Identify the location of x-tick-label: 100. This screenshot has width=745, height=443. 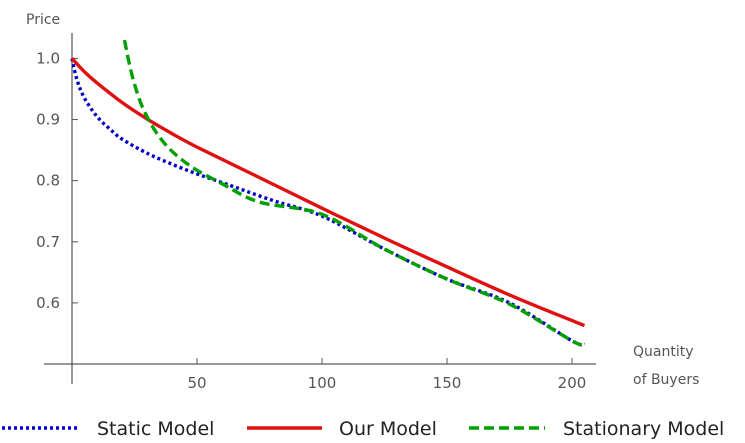
(322, 383).